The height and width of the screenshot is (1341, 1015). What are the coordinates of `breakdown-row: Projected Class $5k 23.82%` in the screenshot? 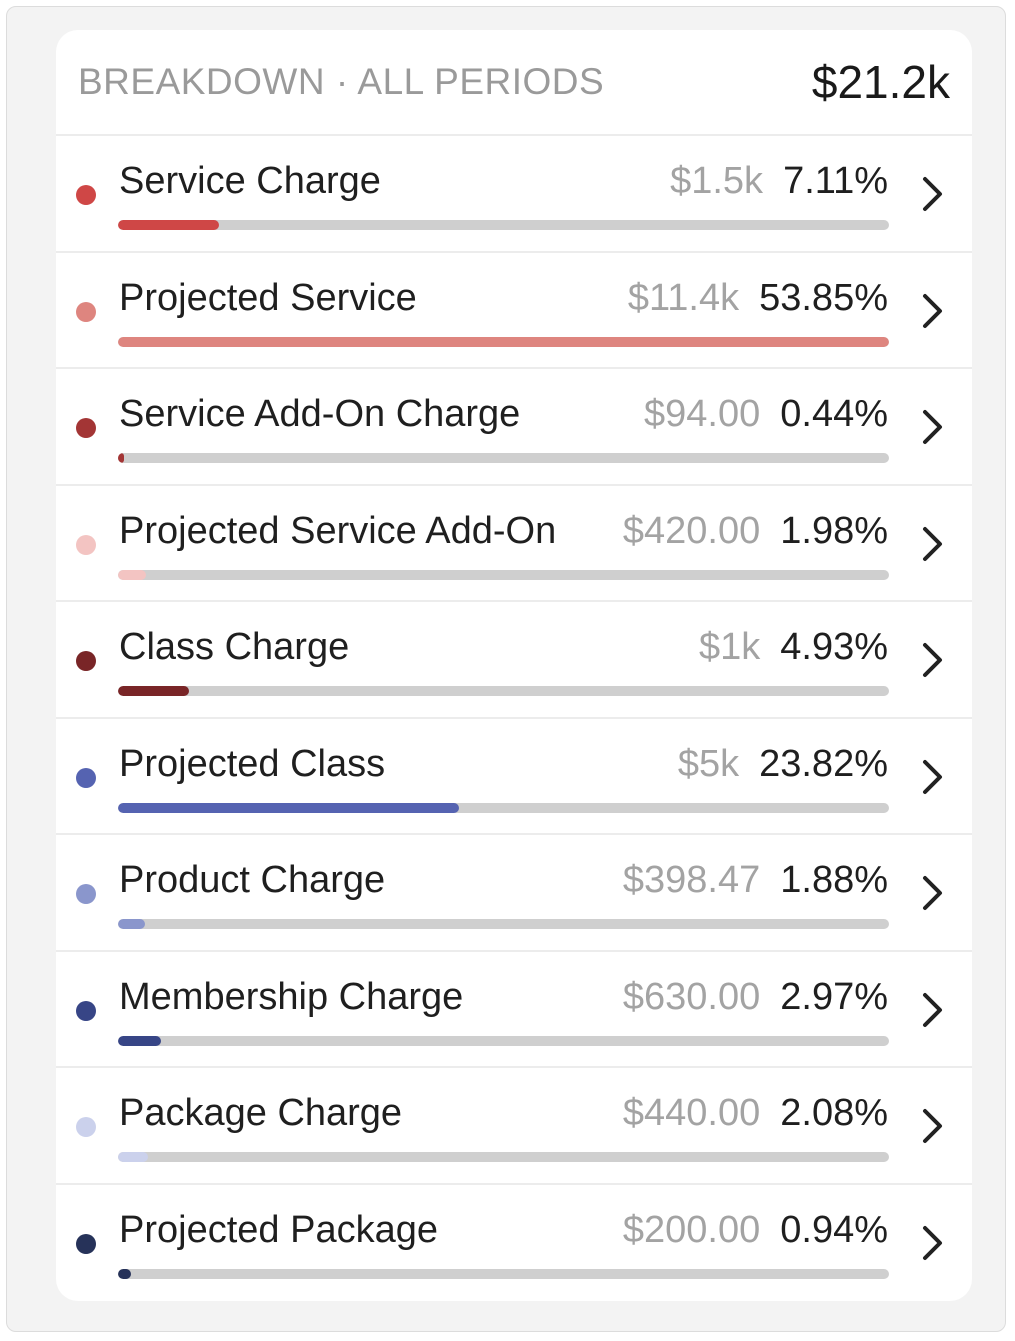 It's located at (514, 777).